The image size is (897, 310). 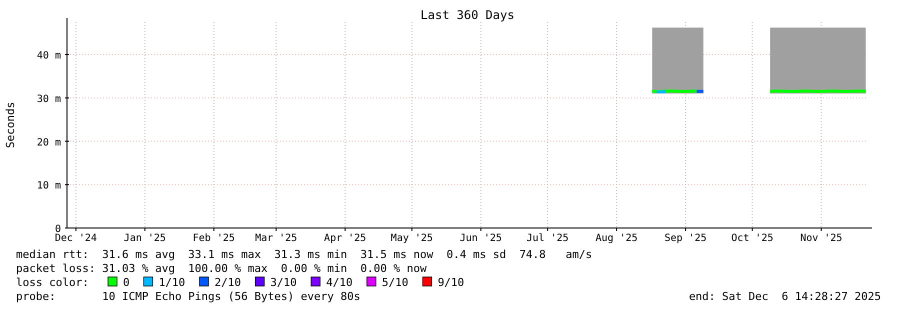 What do you see at coordinates (451, 282) in the screenshot?
I see `legend-label: 9/10` at bounding box center [451, 282].